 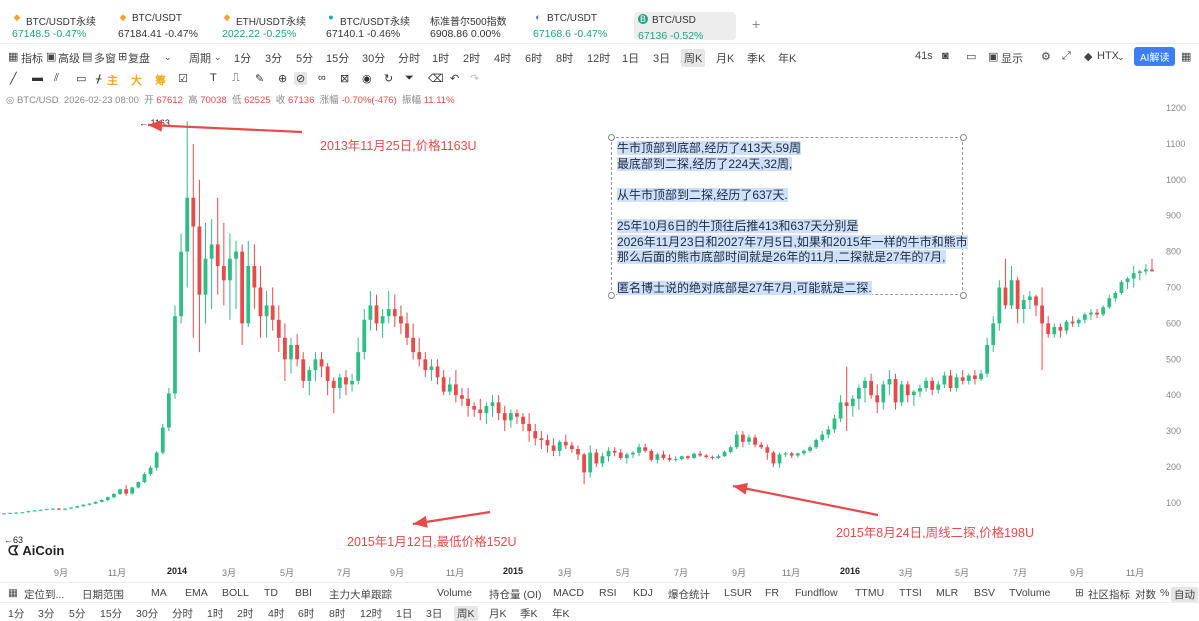 What do you see at coordinates (455, 593) in the screenshot?
I see `indicator-volume: Volume` at bounding box center [455, 593].